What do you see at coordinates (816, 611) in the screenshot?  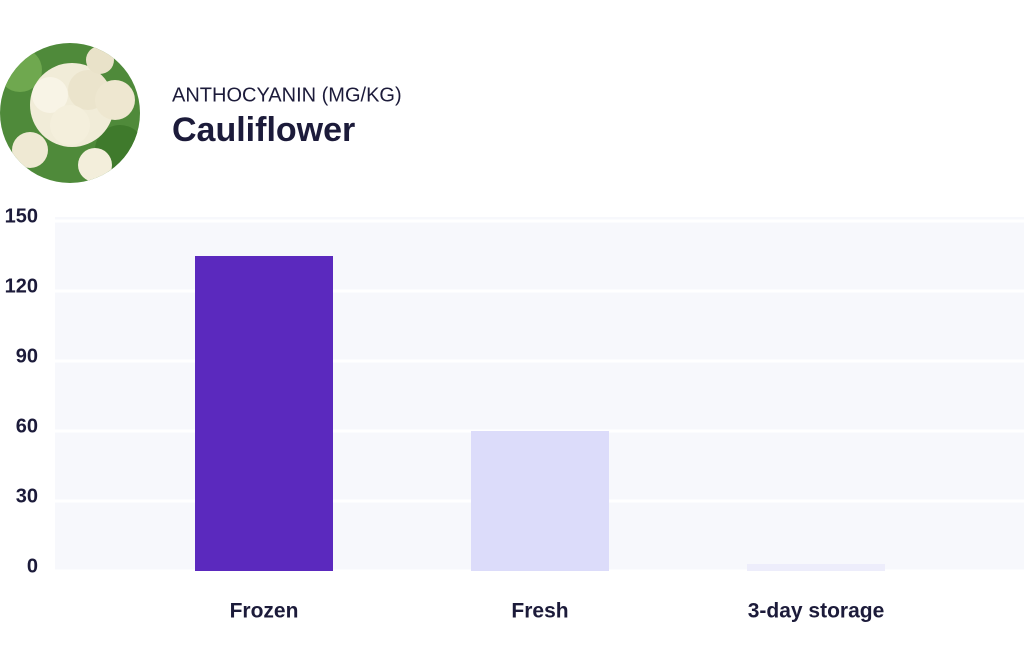 I see `x-tick-label: 3-day storage` at bounding box center [816, 611].